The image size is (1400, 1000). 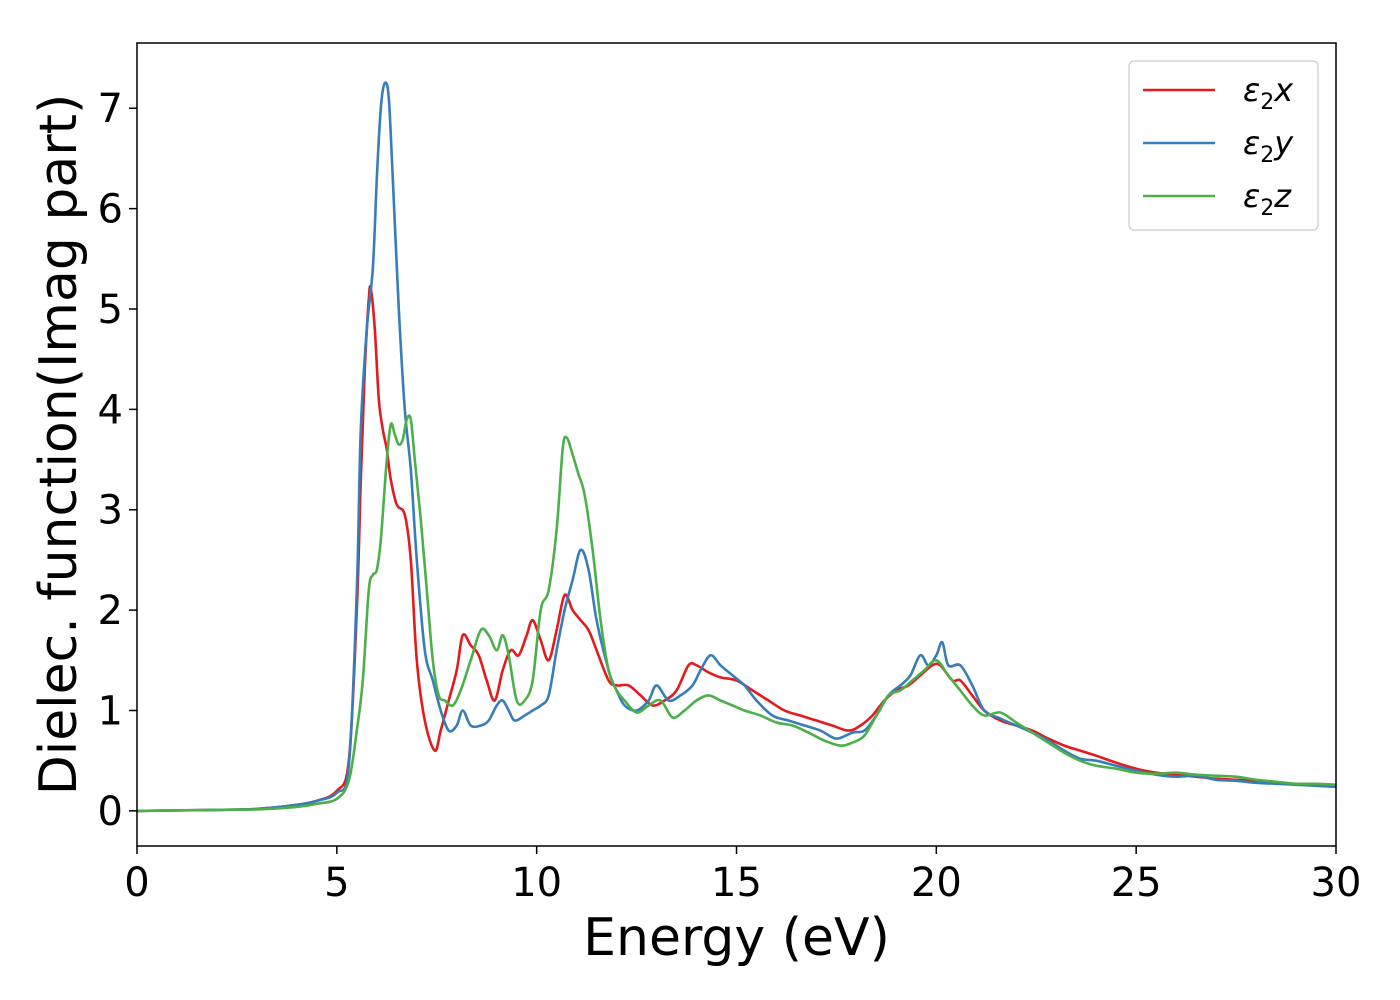 I want to click on legend-label-x: ε2x, so click(x=1268, y=93).